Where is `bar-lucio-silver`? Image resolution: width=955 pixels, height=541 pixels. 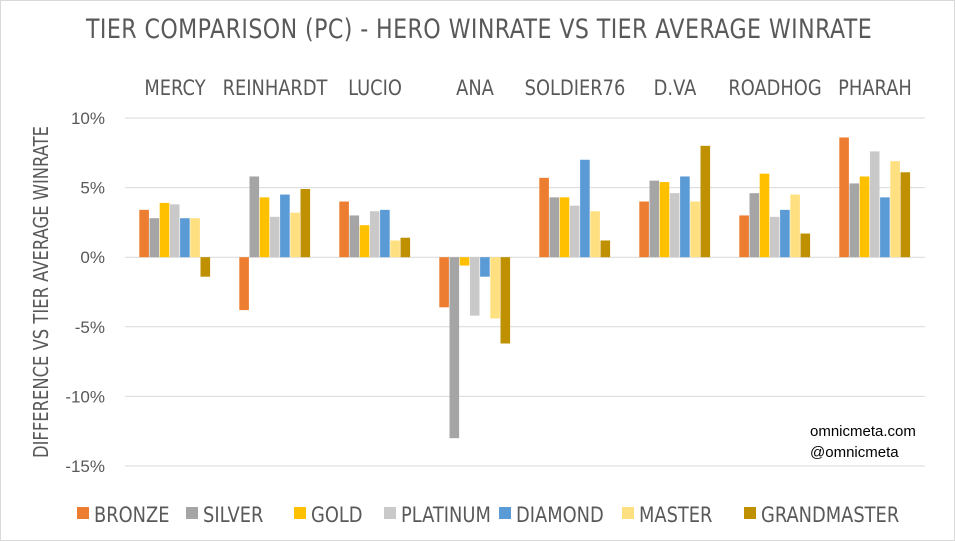
bar-lucio-silver is located at coordinates (354, 236).